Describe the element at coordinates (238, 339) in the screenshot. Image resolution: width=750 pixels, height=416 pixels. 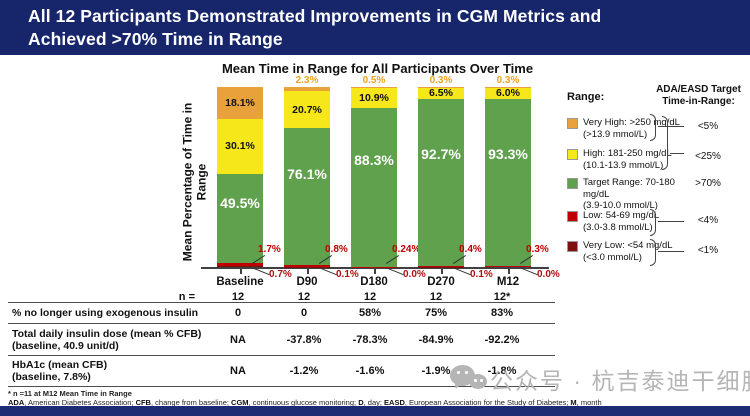
I see `cell: NA` at that location.